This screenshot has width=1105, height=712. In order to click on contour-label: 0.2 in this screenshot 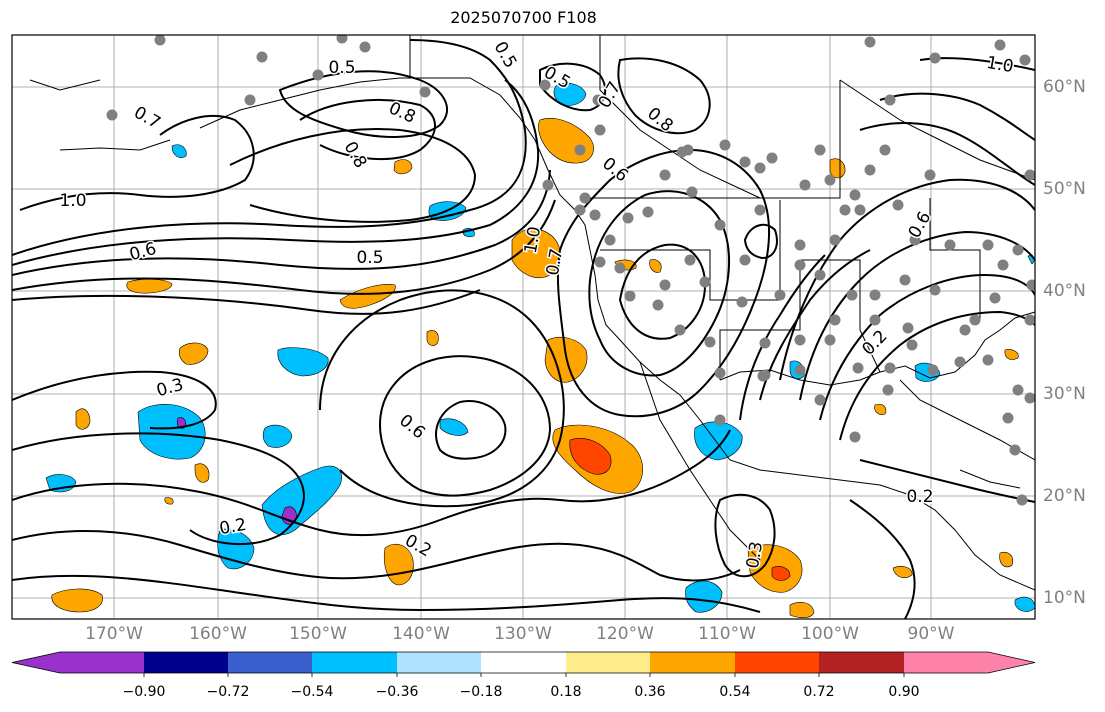, I will do `click(919, 497)`.